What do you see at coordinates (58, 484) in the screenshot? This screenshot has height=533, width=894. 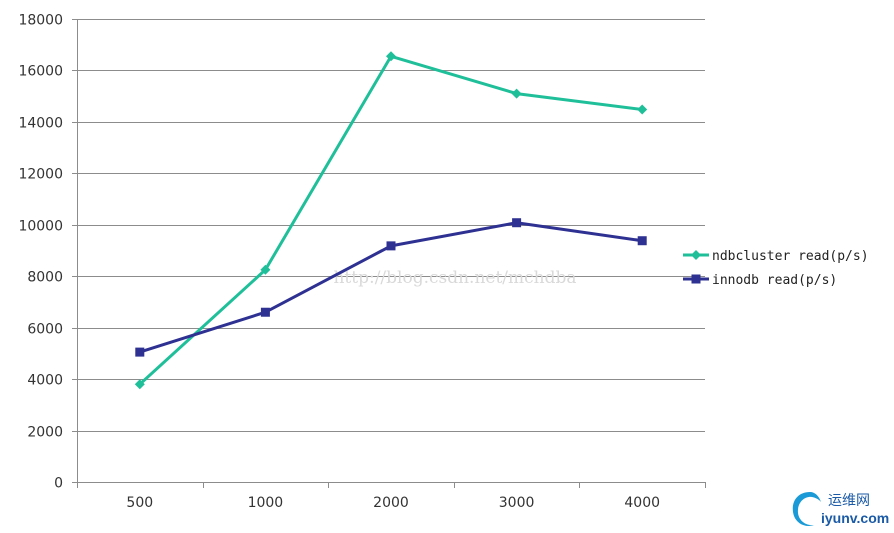 I see `y-tick-label: 0` at bounding box center [58, 484].